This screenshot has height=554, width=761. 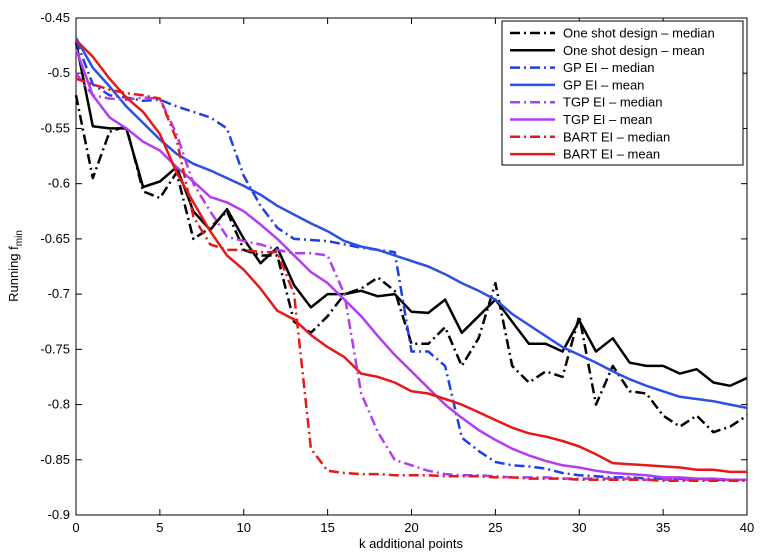 I want to click on legend-label: One shot design – median, so click(x=639, y=33).